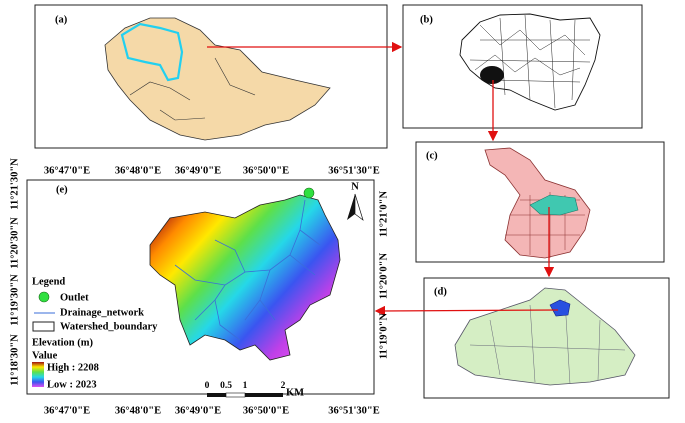 The height and width of the screenshot is (423, 685). What do you see at coordinates (72, 384) in the screenshot?
I see `legend-label: Low : 2023` at bounding box center [72, 384].